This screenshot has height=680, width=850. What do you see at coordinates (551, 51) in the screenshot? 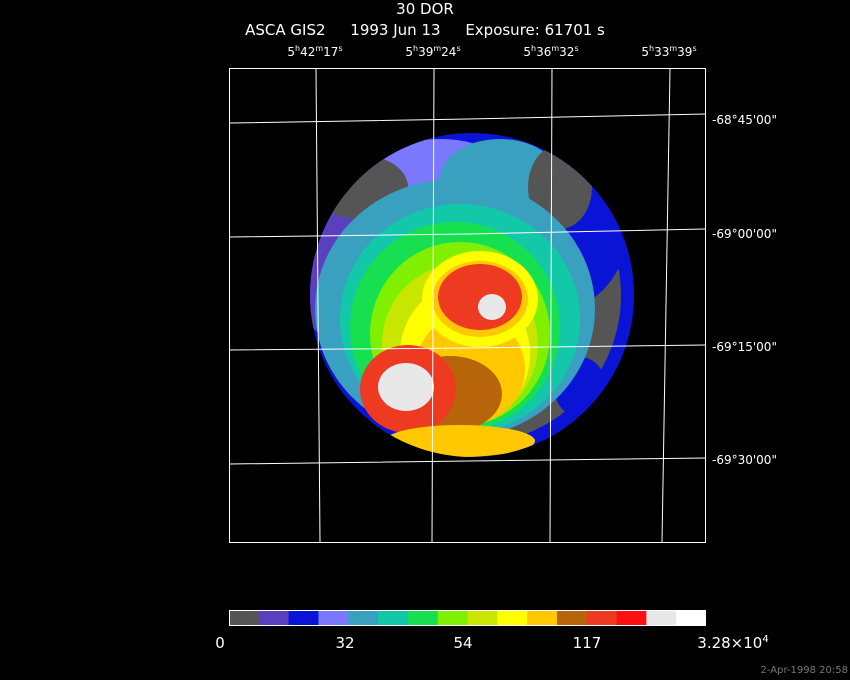
I see `ra-tick-label: 5h36m32s` at bounding box center [551, 51].